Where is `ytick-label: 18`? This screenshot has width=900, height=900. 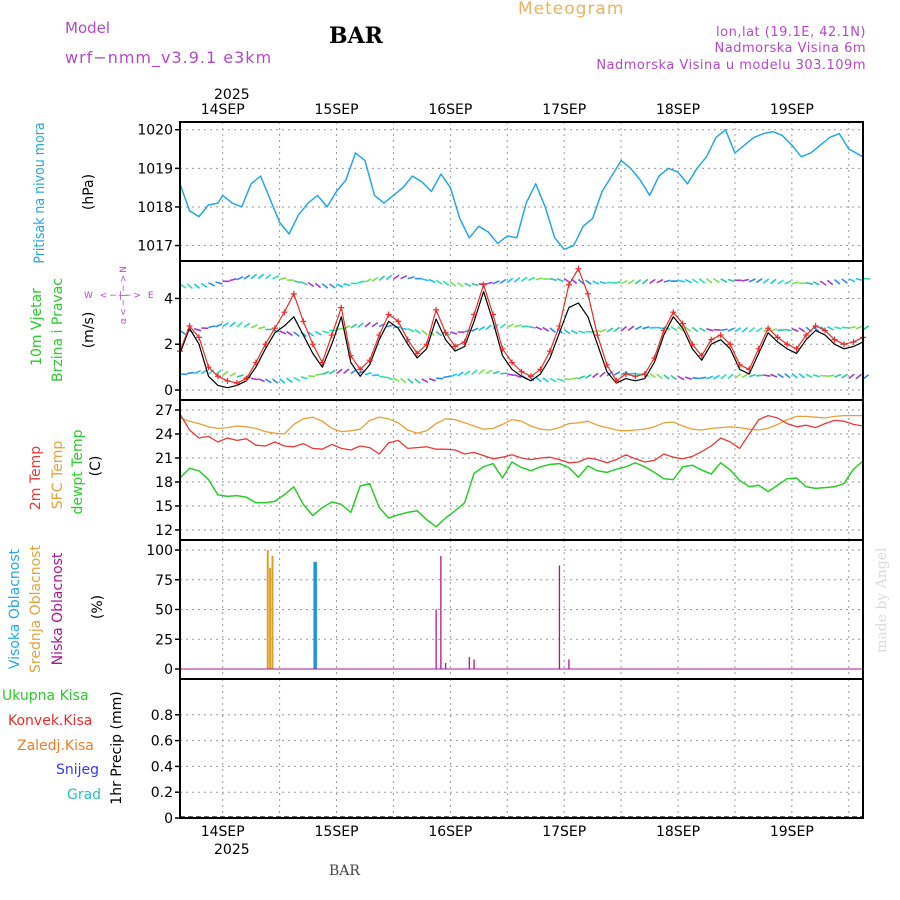 ytick-label: 18 is located at coordinates (164, 483).